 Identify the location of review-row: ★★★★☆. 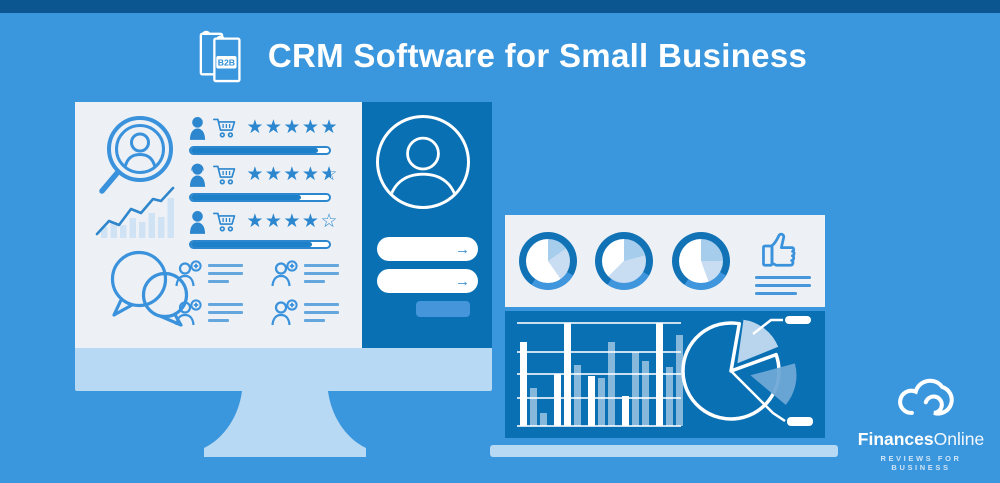
(264, 231).